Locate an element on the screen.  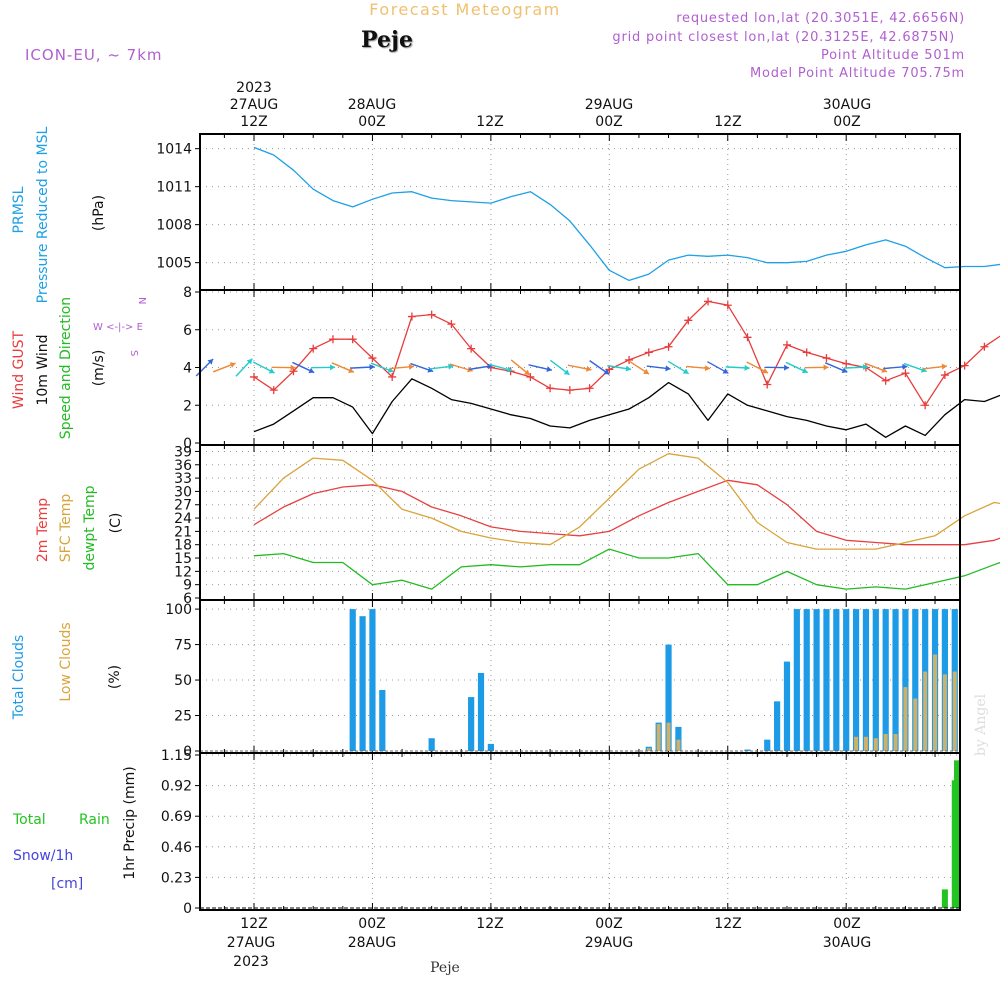
label-speed-direction: Speed and Direction is located at coordinates (66, 368).